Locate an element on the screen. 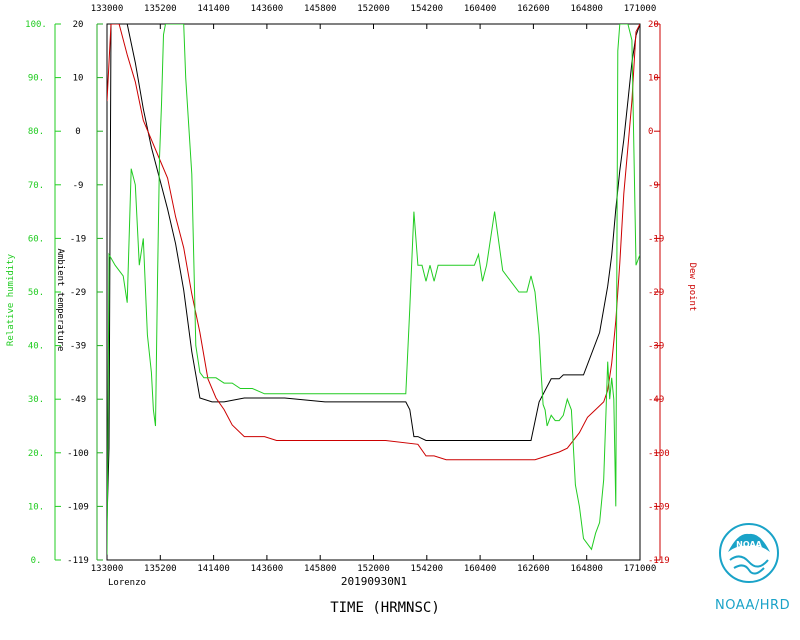 The image size is (800, 640). dew-tick-label: -109 is located at coordinates (659, 507).